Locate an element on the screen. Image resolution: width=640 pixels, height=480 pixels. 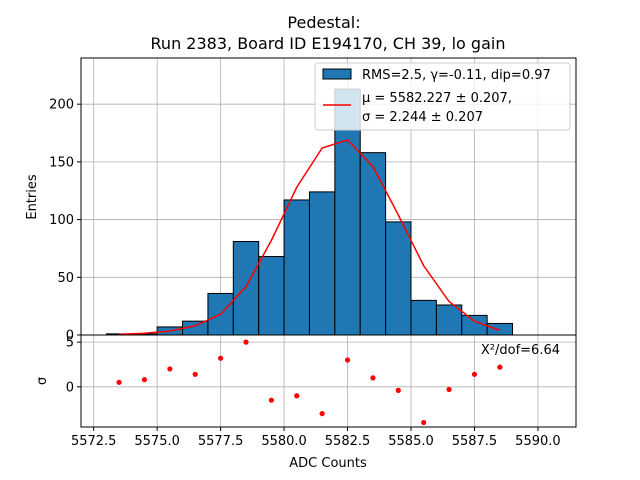
x-tick-label: 5582.5 is located at coordinates (348, 441).